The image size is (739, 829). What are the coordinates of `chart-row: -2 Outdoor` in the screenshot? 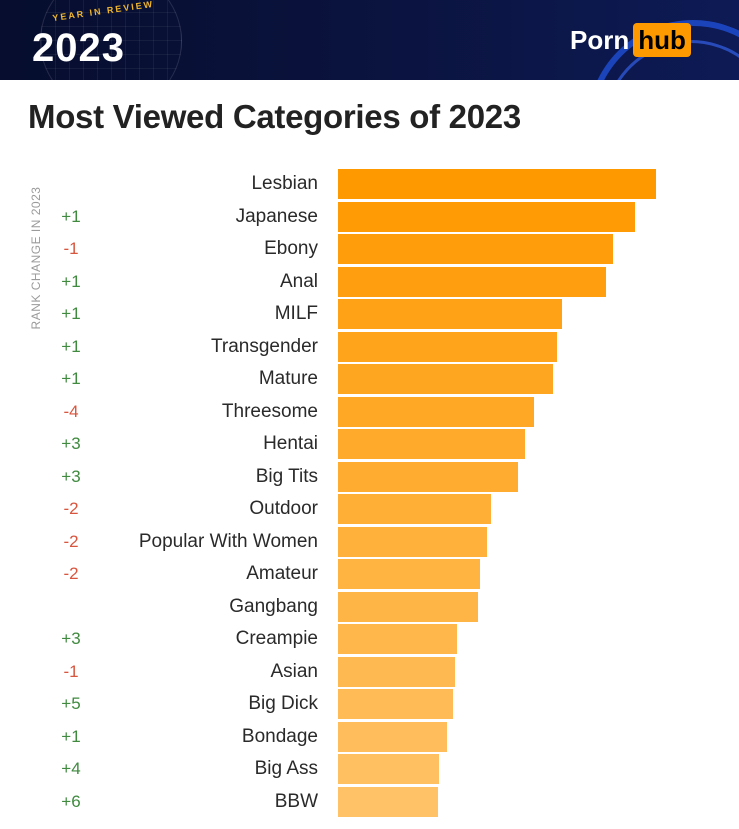 It's located at (369, 509).